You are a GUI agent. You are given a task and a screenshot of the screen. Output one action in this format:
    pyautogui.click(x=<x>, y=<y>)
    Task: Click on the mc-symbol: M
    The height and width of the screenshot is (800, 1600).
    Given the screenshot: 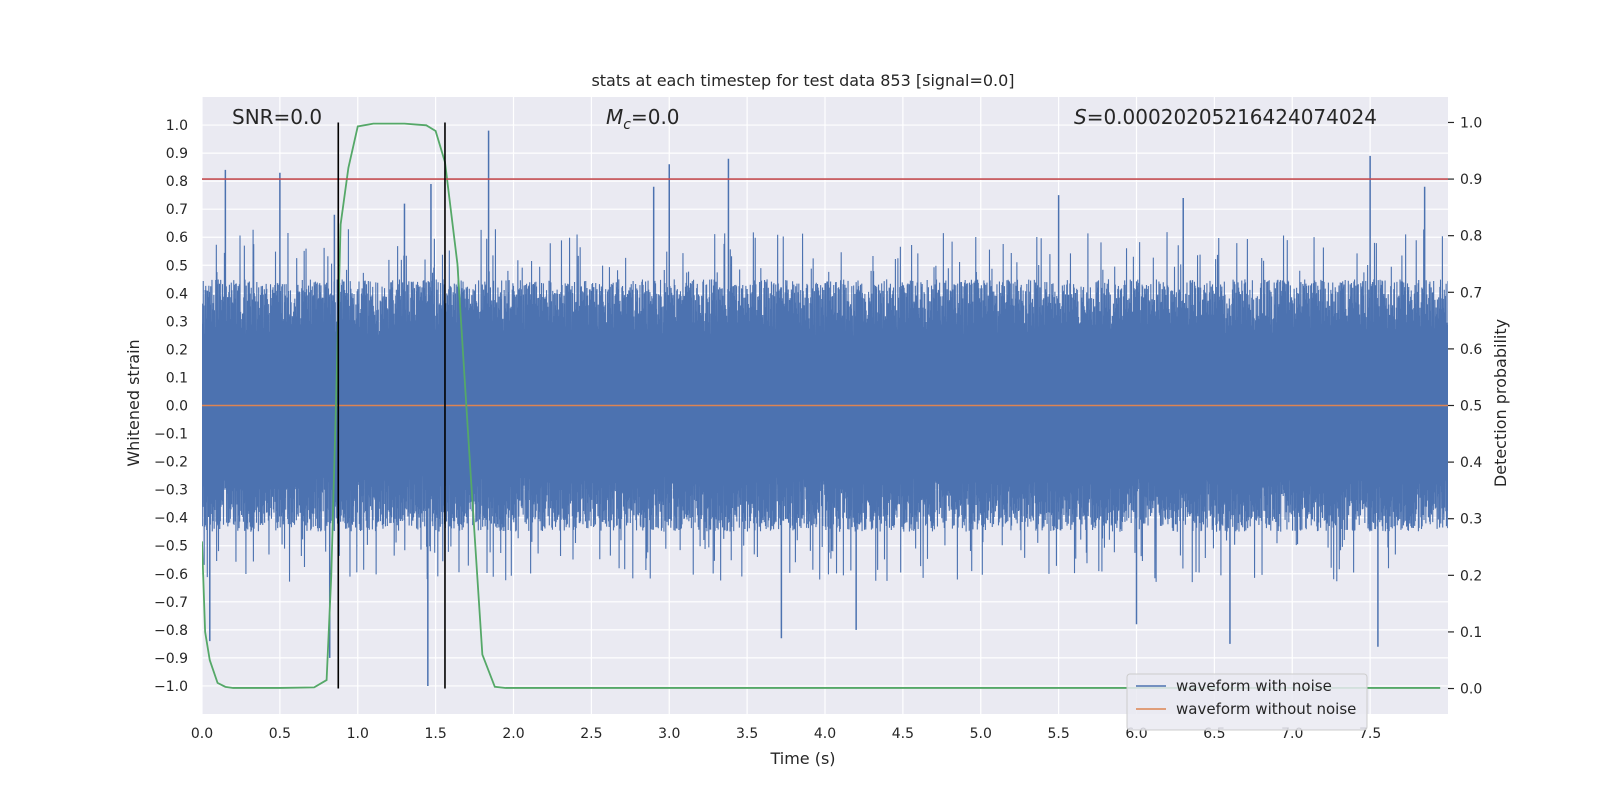 What is the action you would take?
    pyautogui.click(x=614, y=117)
    